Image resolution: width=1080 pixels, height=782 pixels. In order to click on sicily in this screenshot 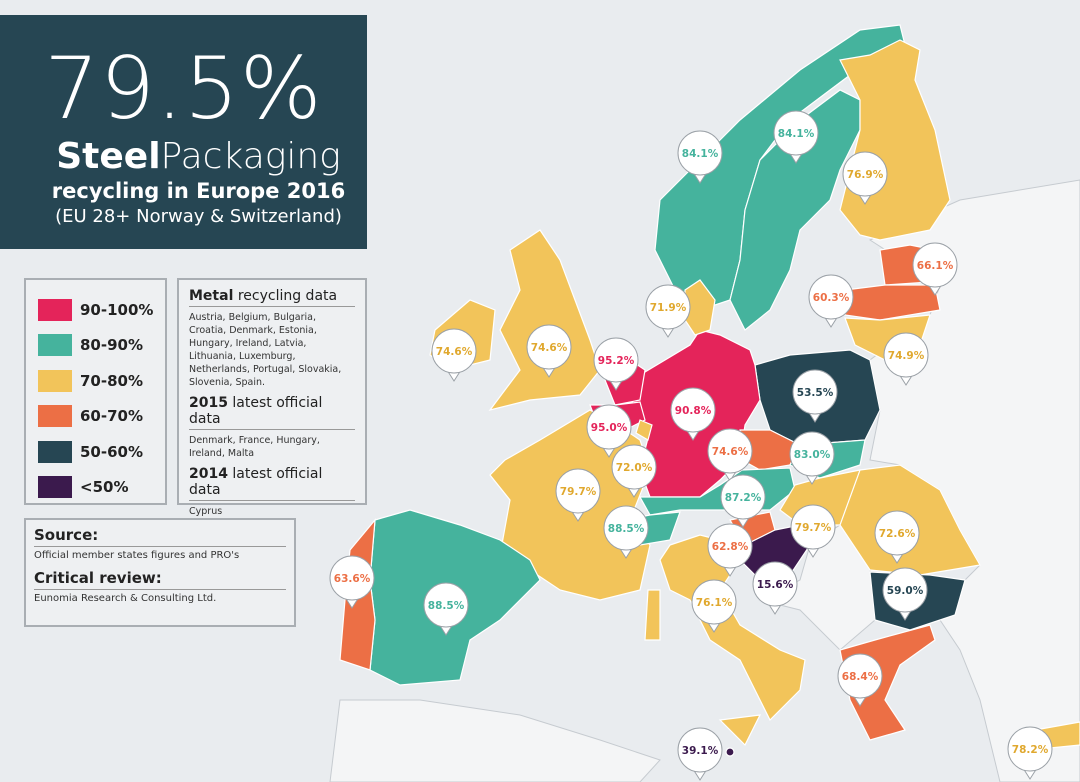, I will do `click(740, 730)`.